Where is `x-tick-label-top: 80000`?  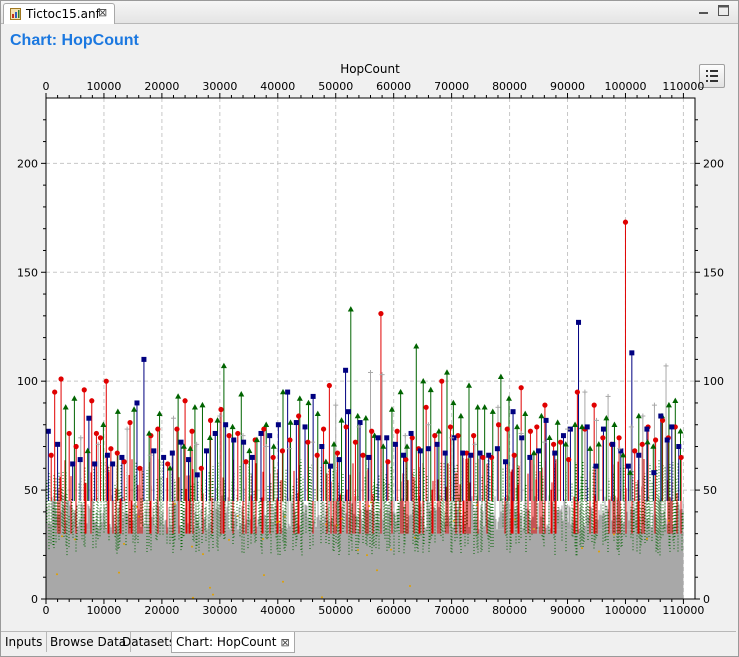 x-tick-label-top: 80000 is located at coordinates (509, 86).